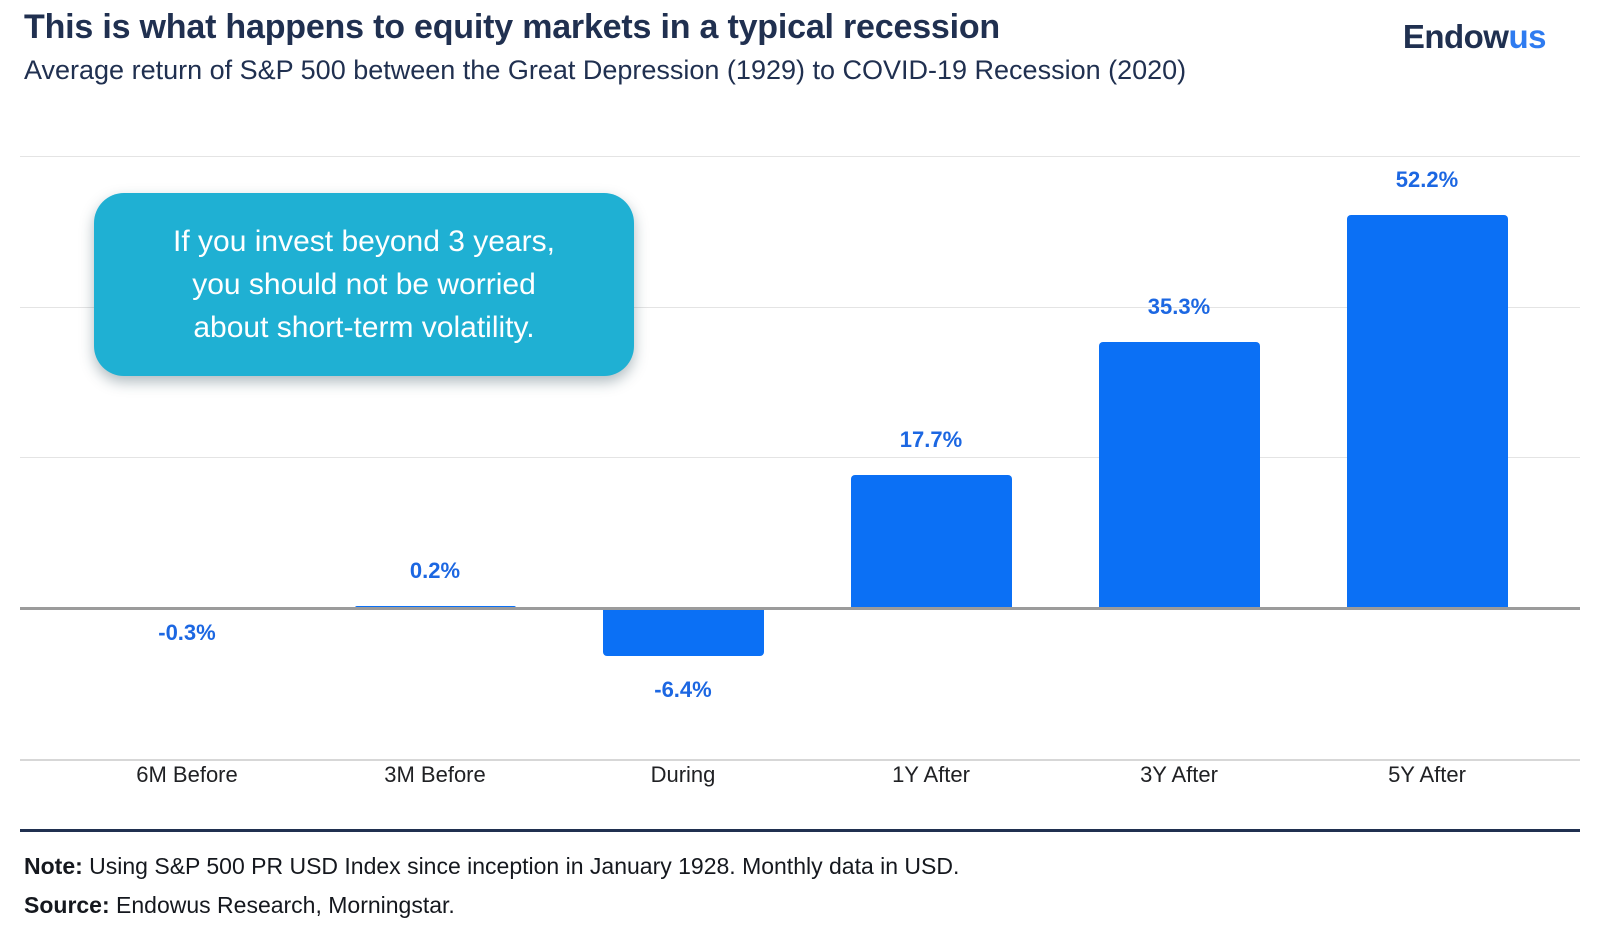 This screenshot has width=1600, height=934. I want to click on value-label-6m-before: -0.3%, so click(187, 632).